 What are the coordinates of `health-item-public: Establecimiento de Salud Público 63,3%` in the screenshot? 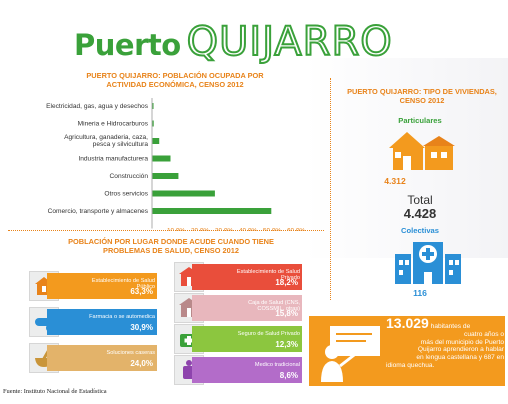 It's located at (102, 286).